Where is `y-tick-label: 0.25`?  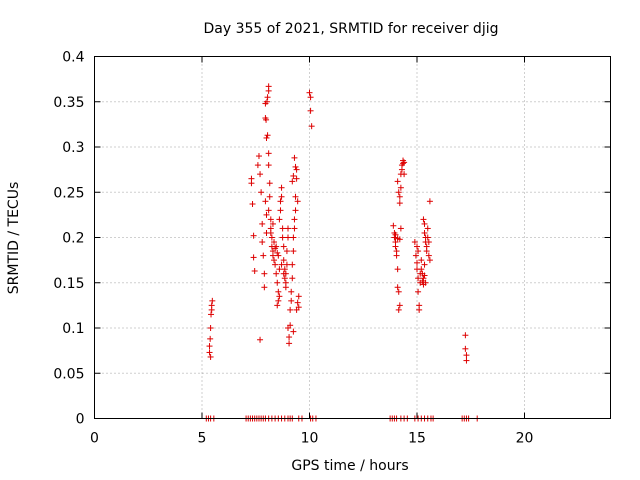 y-tick-label: 0.25 is located at coordinates (68, 193).